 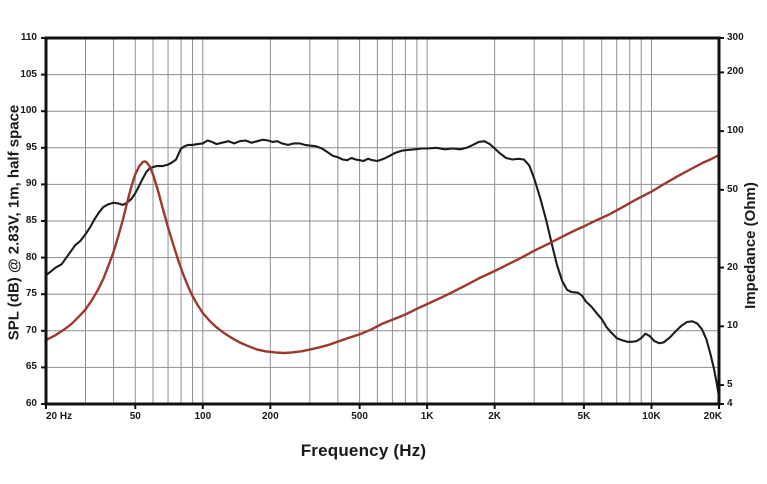 I want to click on y-right-tick-label: 50, so click(x=733, y=189).